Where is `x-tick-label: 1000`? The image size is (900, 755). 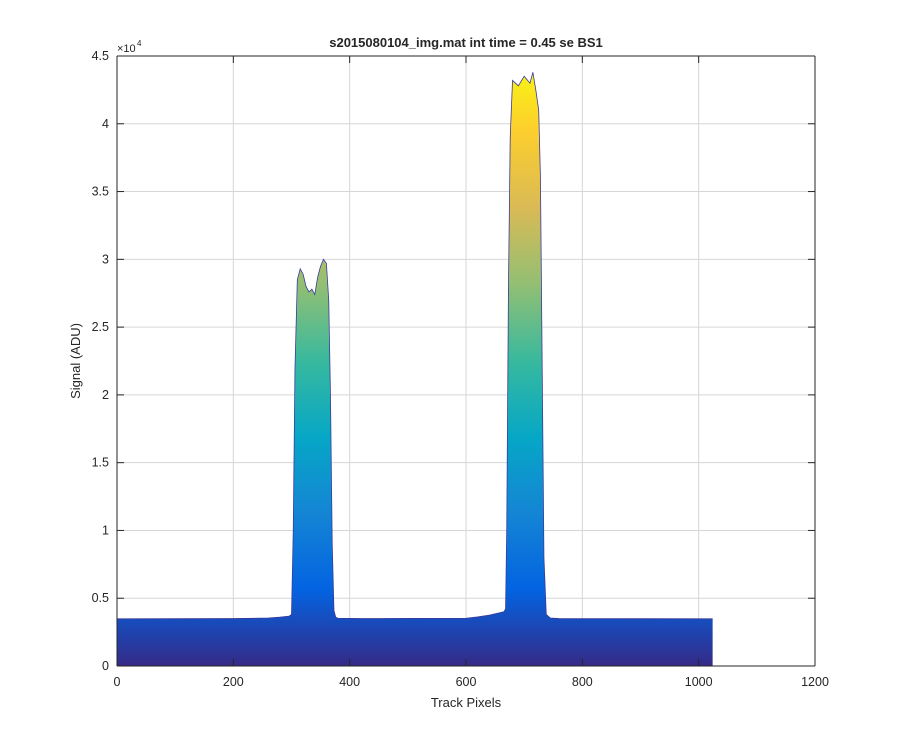
x-tick-label: 1000 is located at coordinates (699, 682).